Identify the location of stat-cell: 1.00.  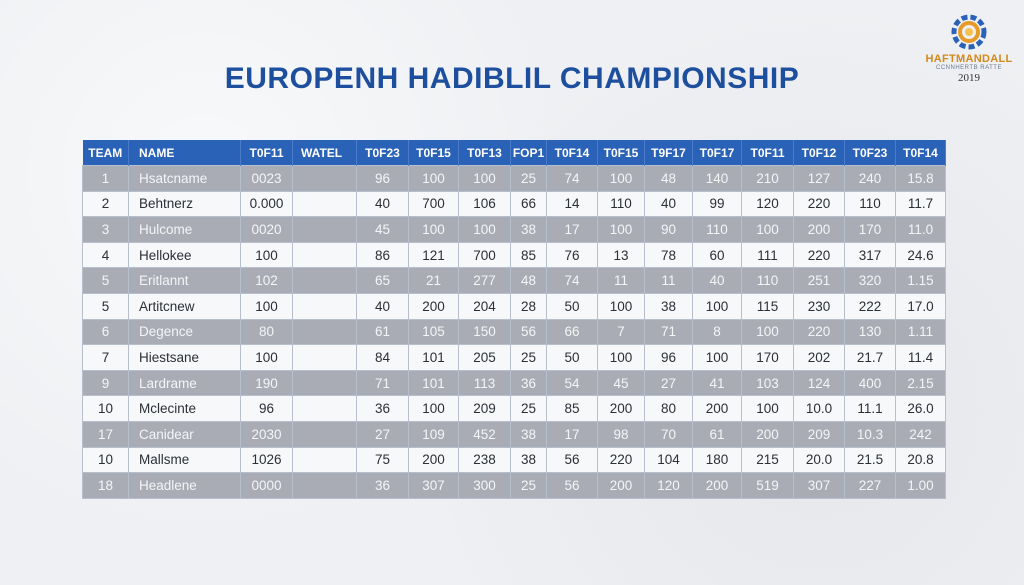
(920, 485).